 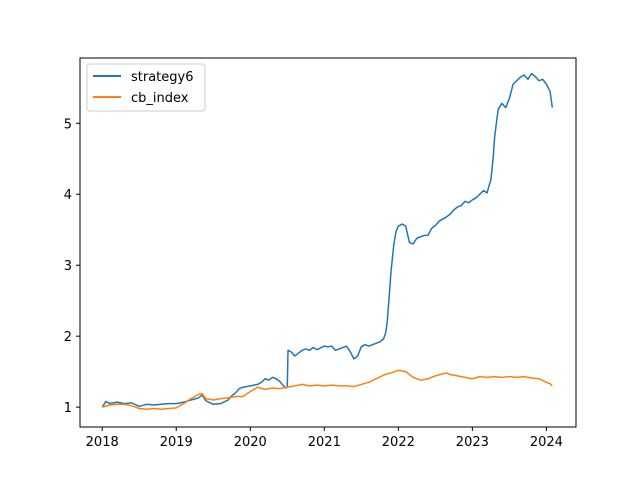 What do you see at coordinates (472, 442) in the screenshot?
I see `x-tick-label: 2023` at bounding box center [472, 442].